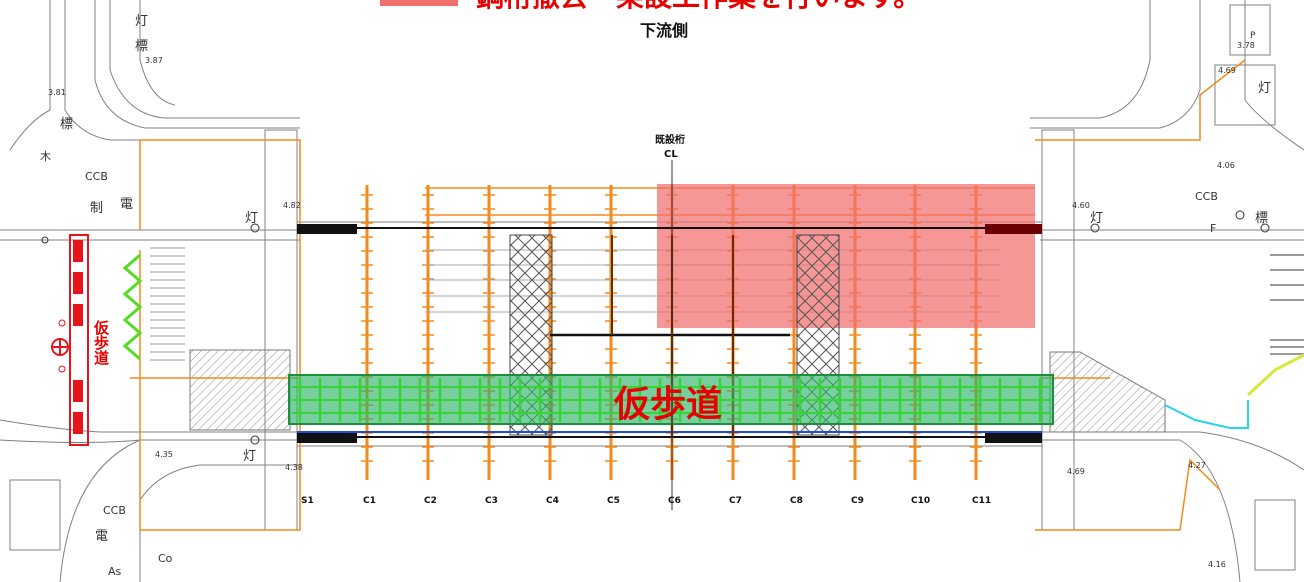 This screenshot has width=1304, height=582. I want to click on elev-8: 4.35, so click(164, 454).